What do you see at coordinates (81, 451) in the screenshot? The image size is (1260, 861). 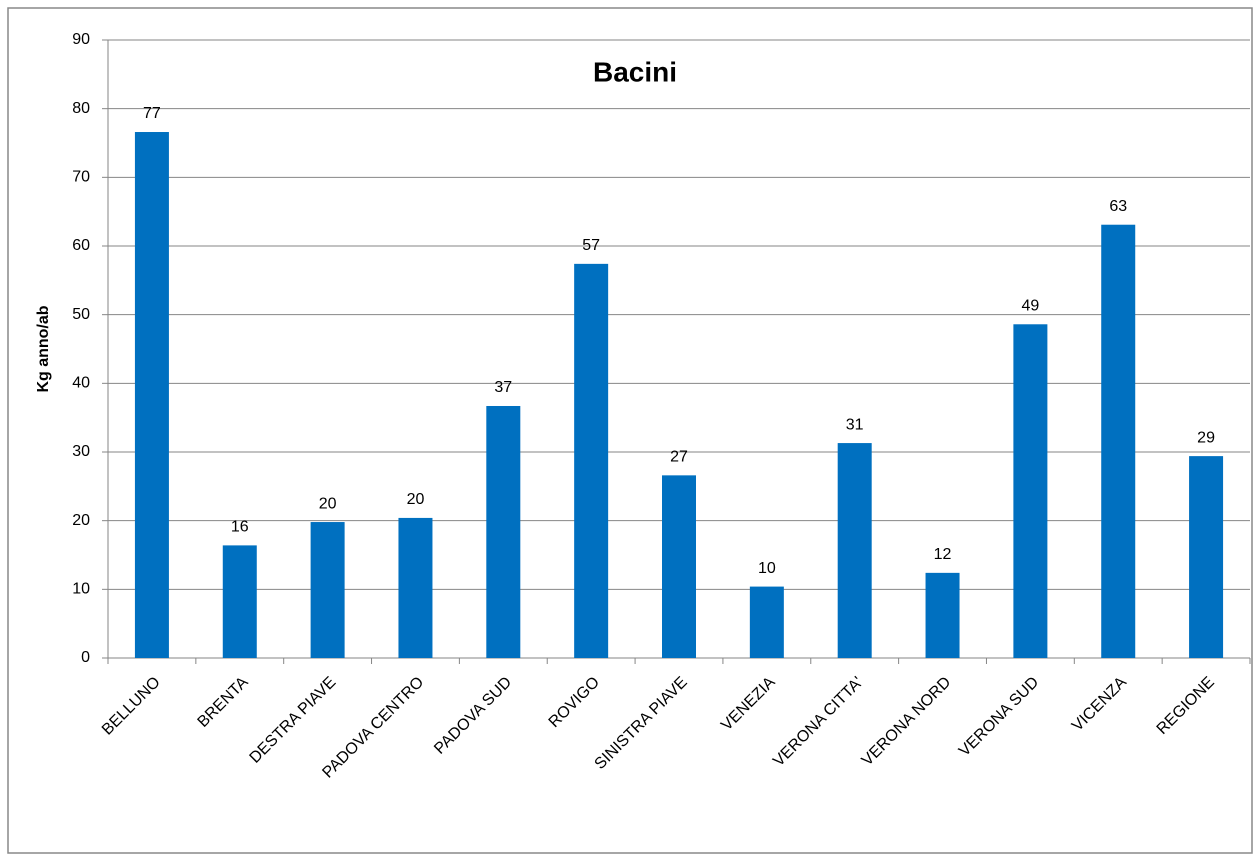 I see `y-tick-label: 30` at bounding box center [81, 451].